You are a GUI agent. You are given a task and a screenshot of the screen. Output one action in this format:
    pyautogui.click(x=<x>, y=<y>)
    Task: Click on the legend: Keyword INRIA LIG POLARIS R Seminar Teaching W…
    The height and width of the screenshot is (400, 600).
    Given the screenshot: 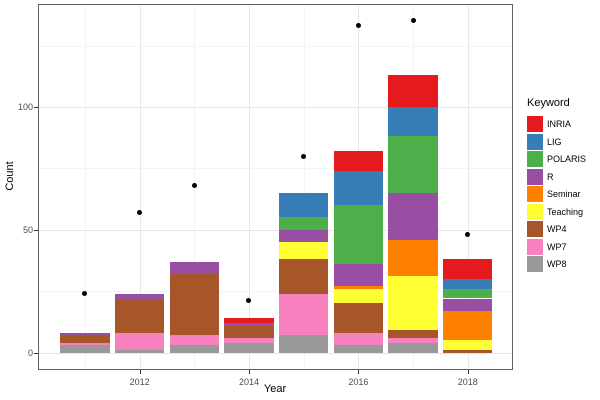 What is the action you would take?
    pyautogui.click(x=556, y=185)
    